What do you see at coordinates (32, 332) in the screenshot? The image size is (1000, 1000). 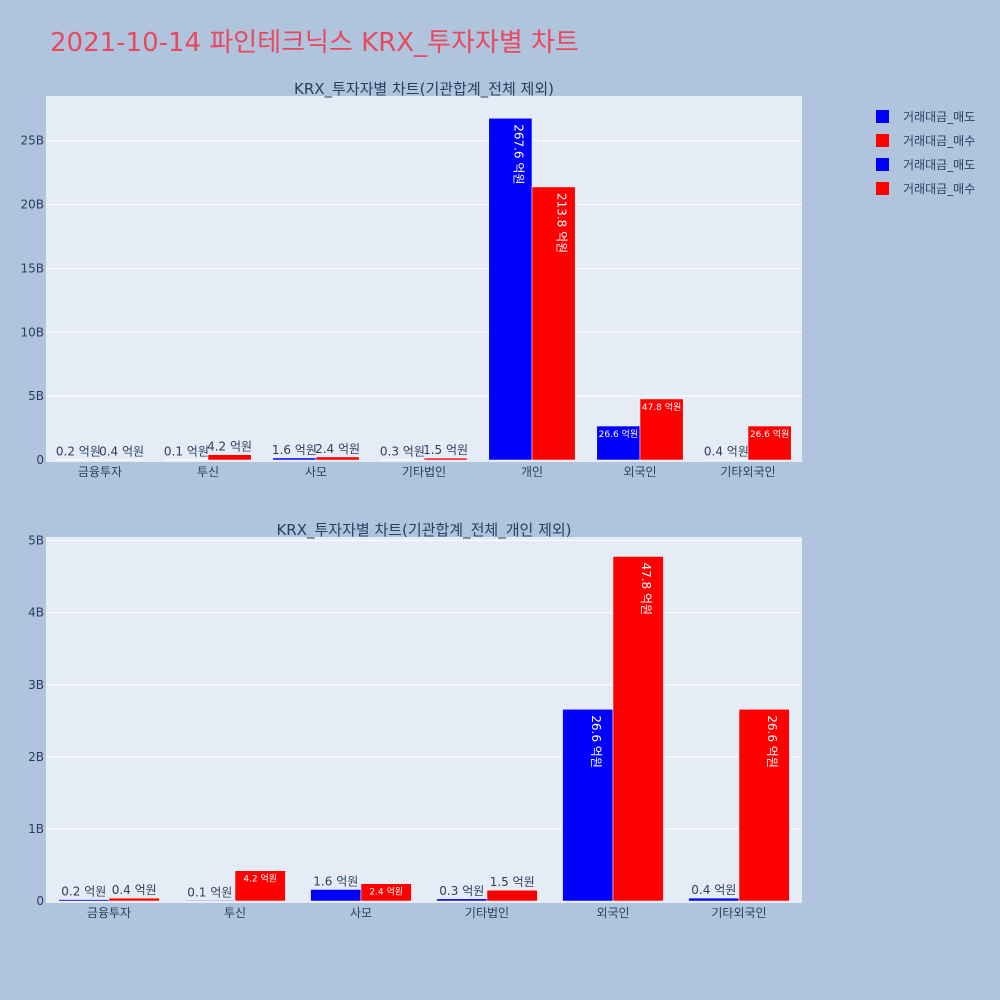 I see `y-tick-label: 10B` at bounding box center [32, 332].